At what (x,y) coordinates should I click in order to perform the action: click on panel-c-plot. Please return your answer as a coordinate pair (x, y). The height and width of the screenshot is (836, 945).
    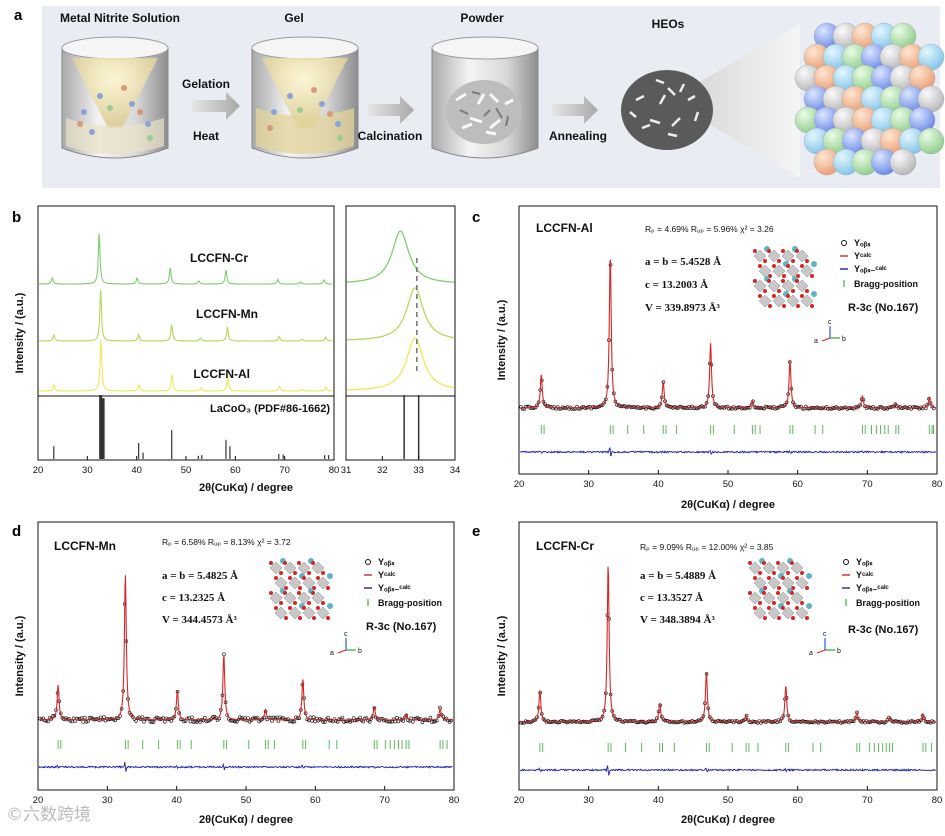
    Looking at the image, I should click on (728, 358).